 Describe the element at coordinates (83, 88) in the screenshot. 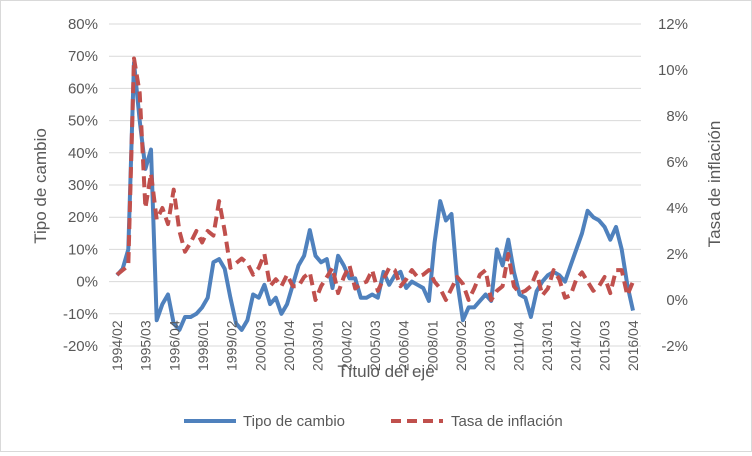

I see `left-tick-label: 60%` at that location.